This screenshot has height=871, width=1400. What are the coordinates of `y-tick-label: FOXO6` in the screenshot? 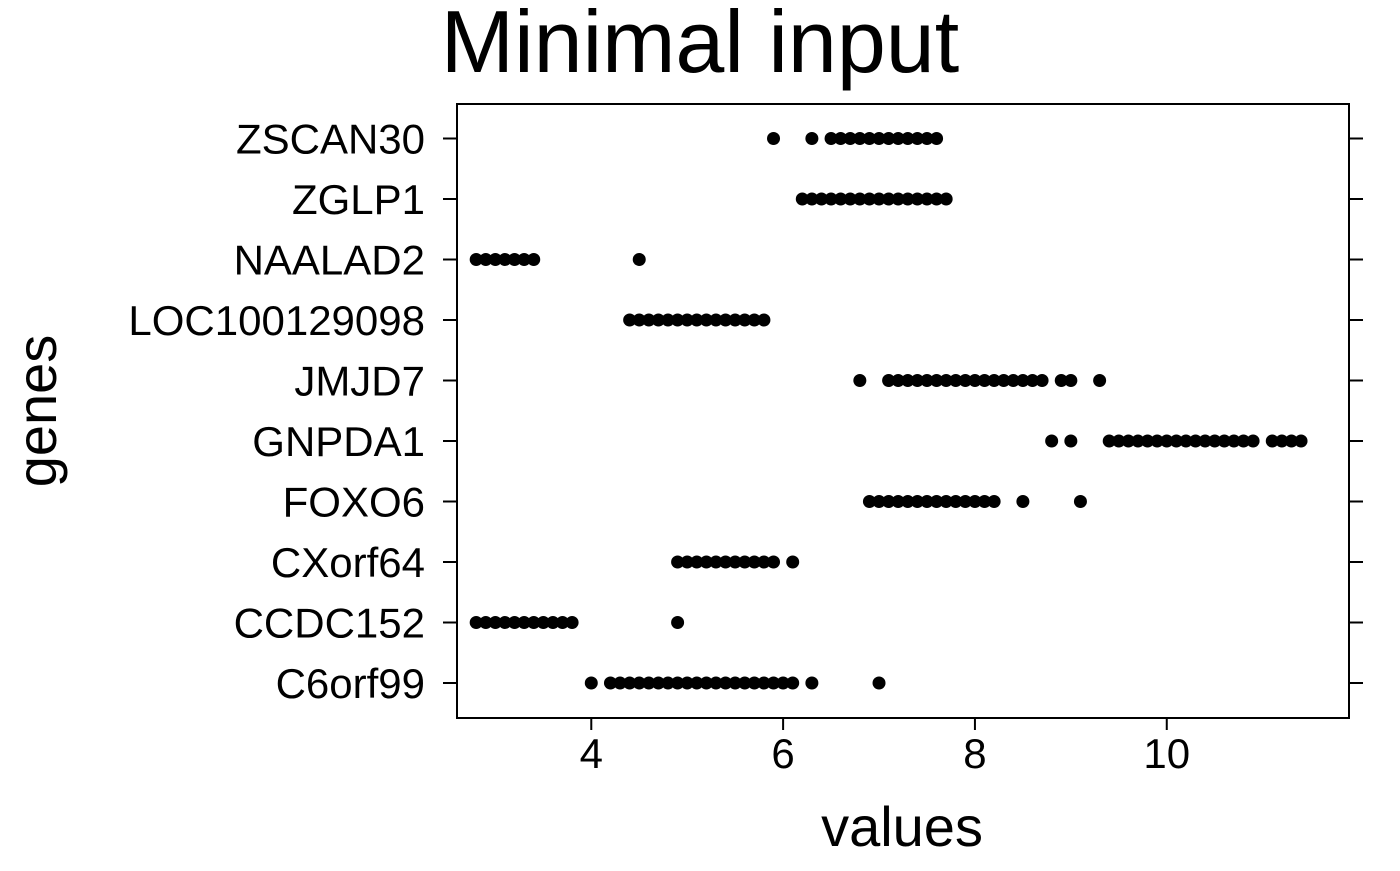 It's located at (354, 502).